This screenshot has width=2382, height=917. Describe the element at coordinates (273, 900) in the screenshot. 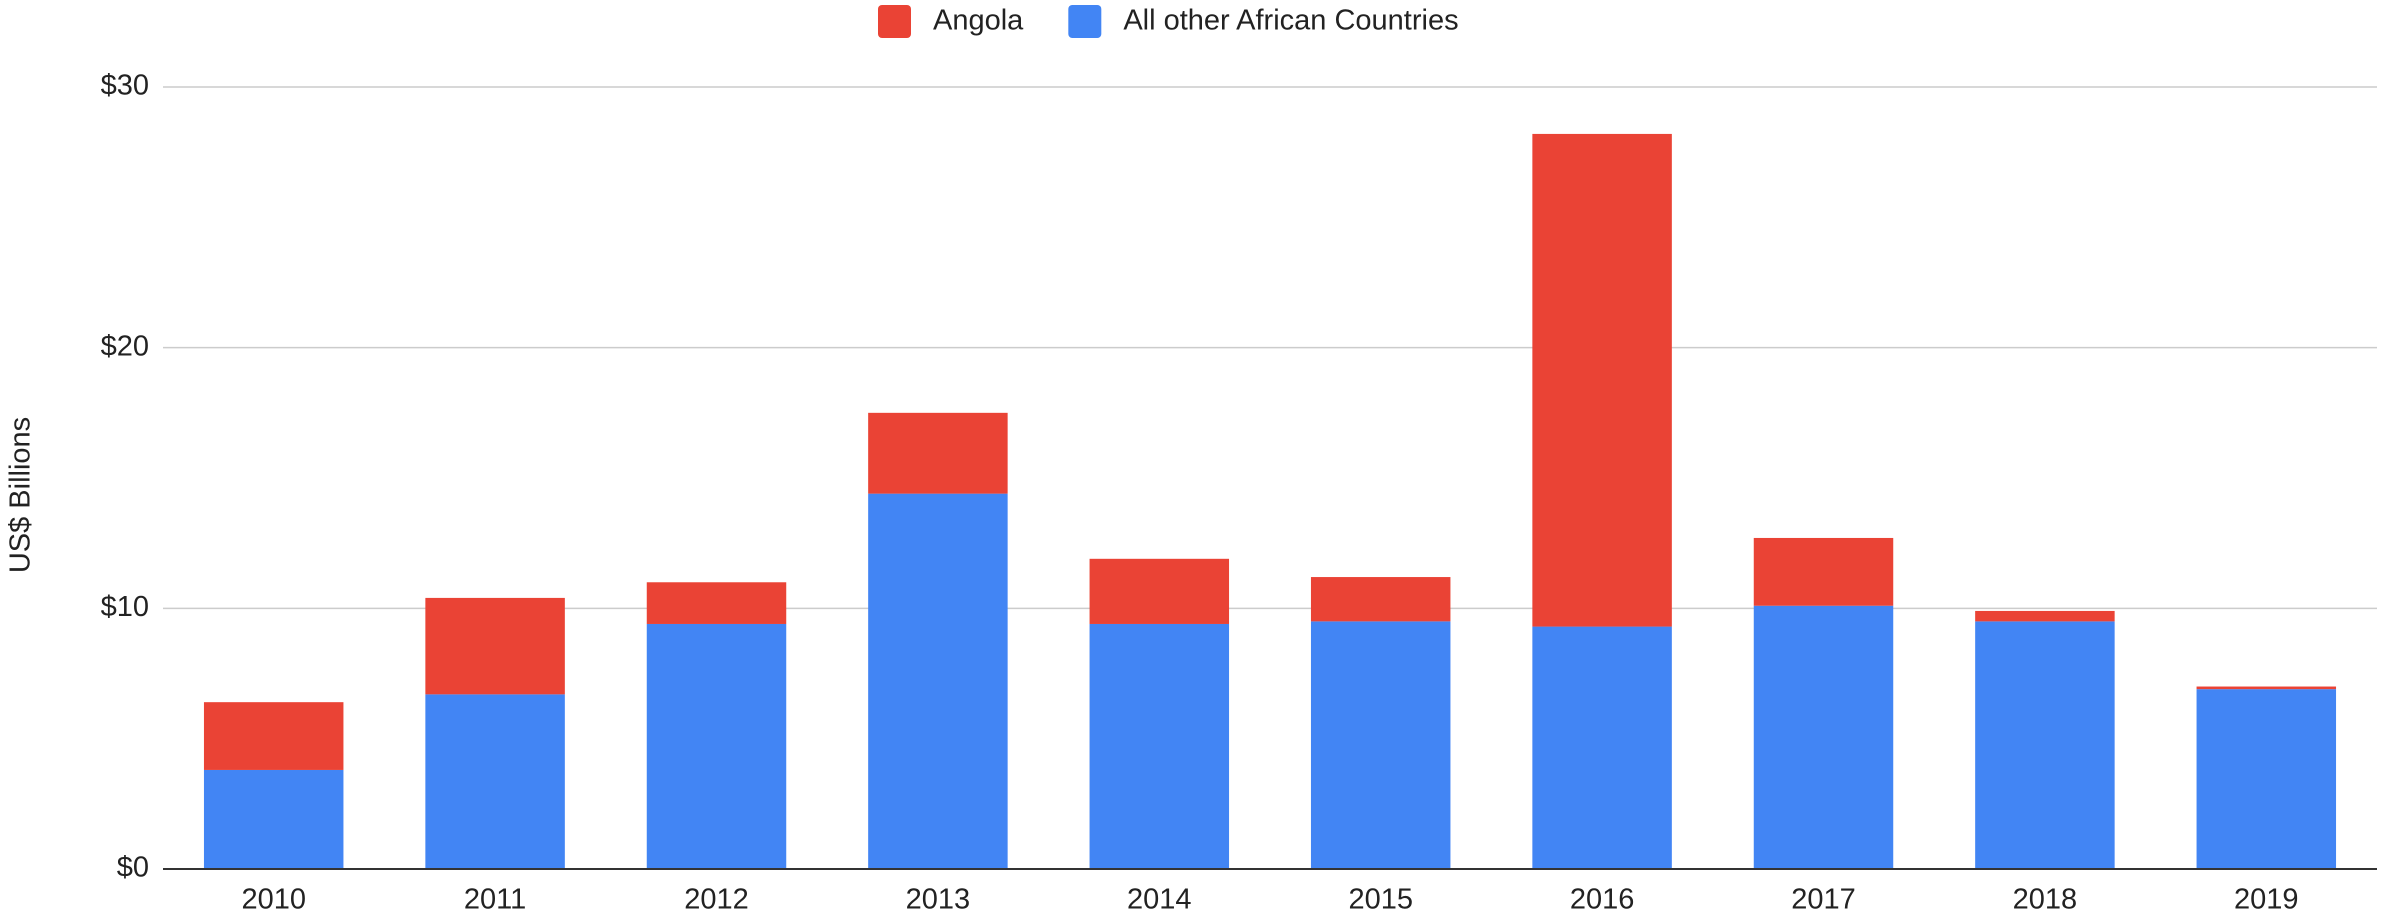

I see `x-tick-label: 2010` at that location.